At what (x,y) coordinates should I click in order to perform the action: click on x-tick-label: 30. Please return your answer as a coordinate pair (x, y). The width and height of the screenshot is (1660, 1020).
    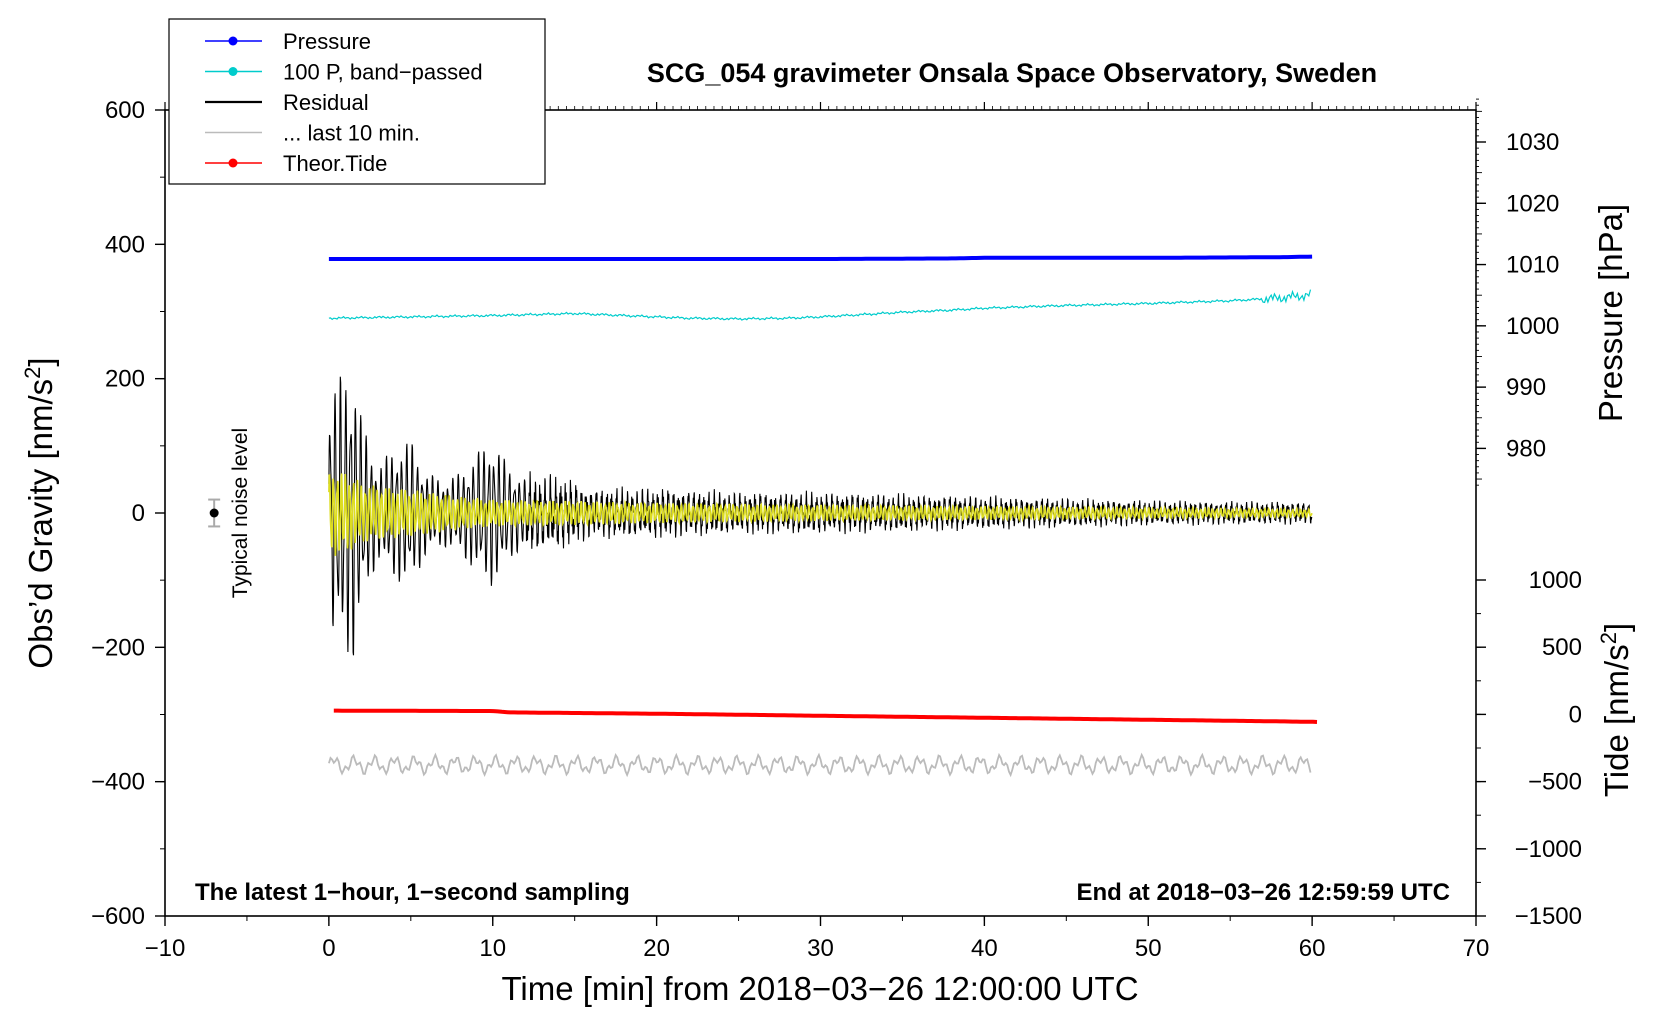
    Looking at the image, I should click on (820, 948).